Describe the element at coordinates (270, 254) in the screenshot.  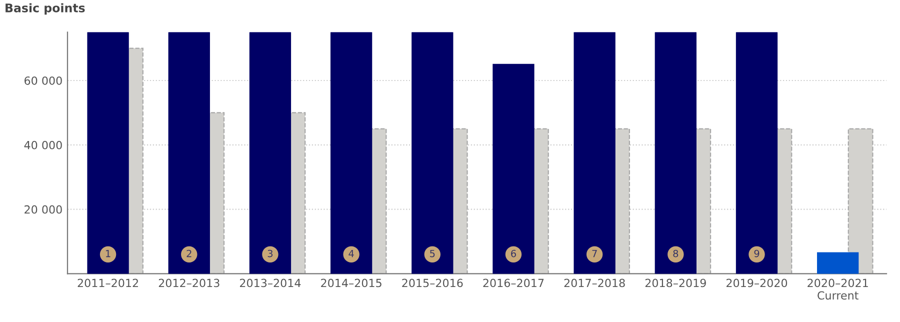
I see `annotation: 3` at that location.